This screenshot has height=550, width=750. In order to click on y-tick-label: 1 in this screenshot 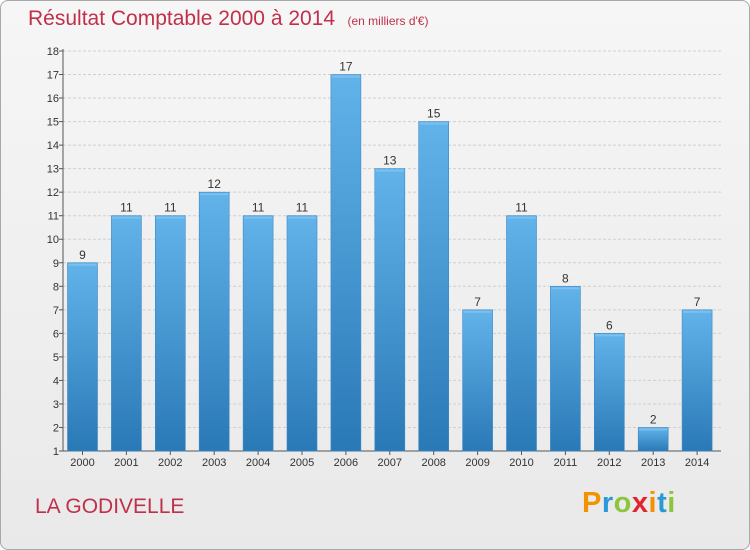, I will do `click(56, 452)`.